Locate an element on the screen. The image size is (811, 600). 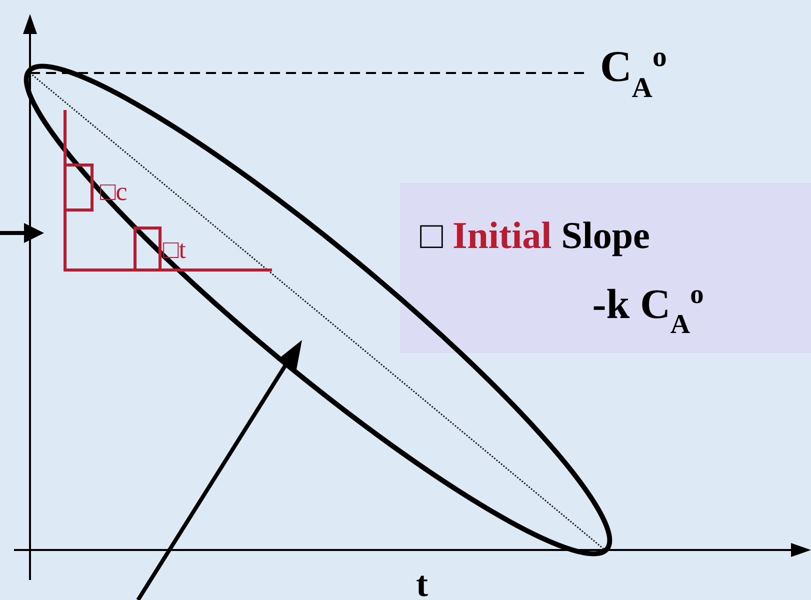
x-axis-title: t is located at coordinates (422, 582).